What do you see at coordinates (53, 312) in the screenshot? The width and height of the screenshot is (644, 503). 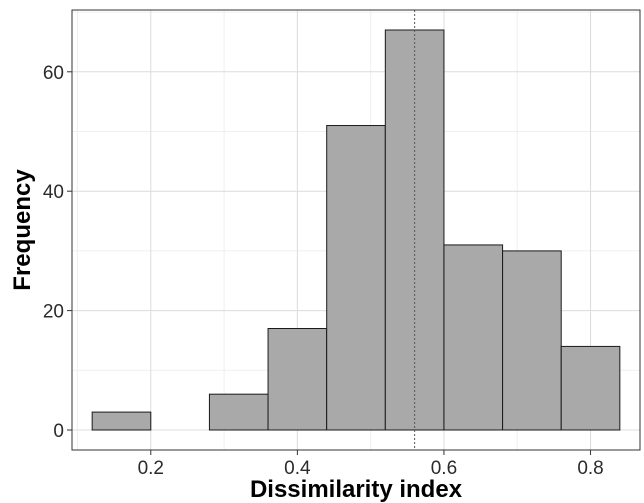 I see `y-tick-label: 20` at bounding box center [53, 312].